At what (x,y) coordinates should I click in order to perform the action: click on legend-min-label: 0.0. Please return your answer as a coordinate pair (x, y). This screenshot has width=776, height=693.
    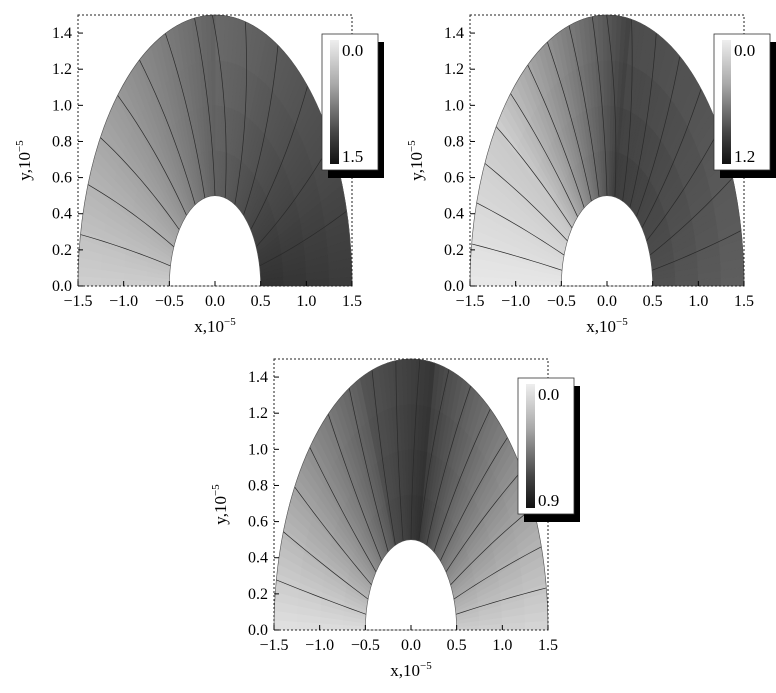
    Looking at the image, I should click on (548, 394).